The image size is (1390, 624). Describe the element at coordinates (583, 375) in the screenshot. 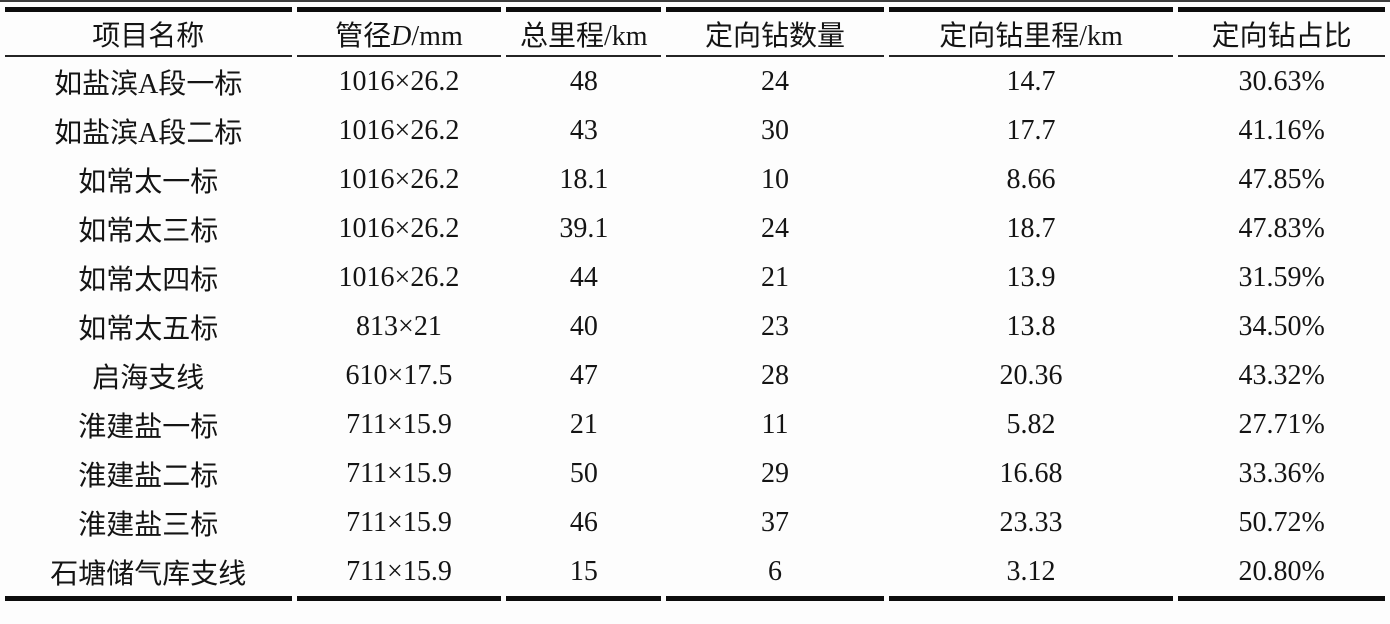

I see `cell-total-mileage: 47` at that location.